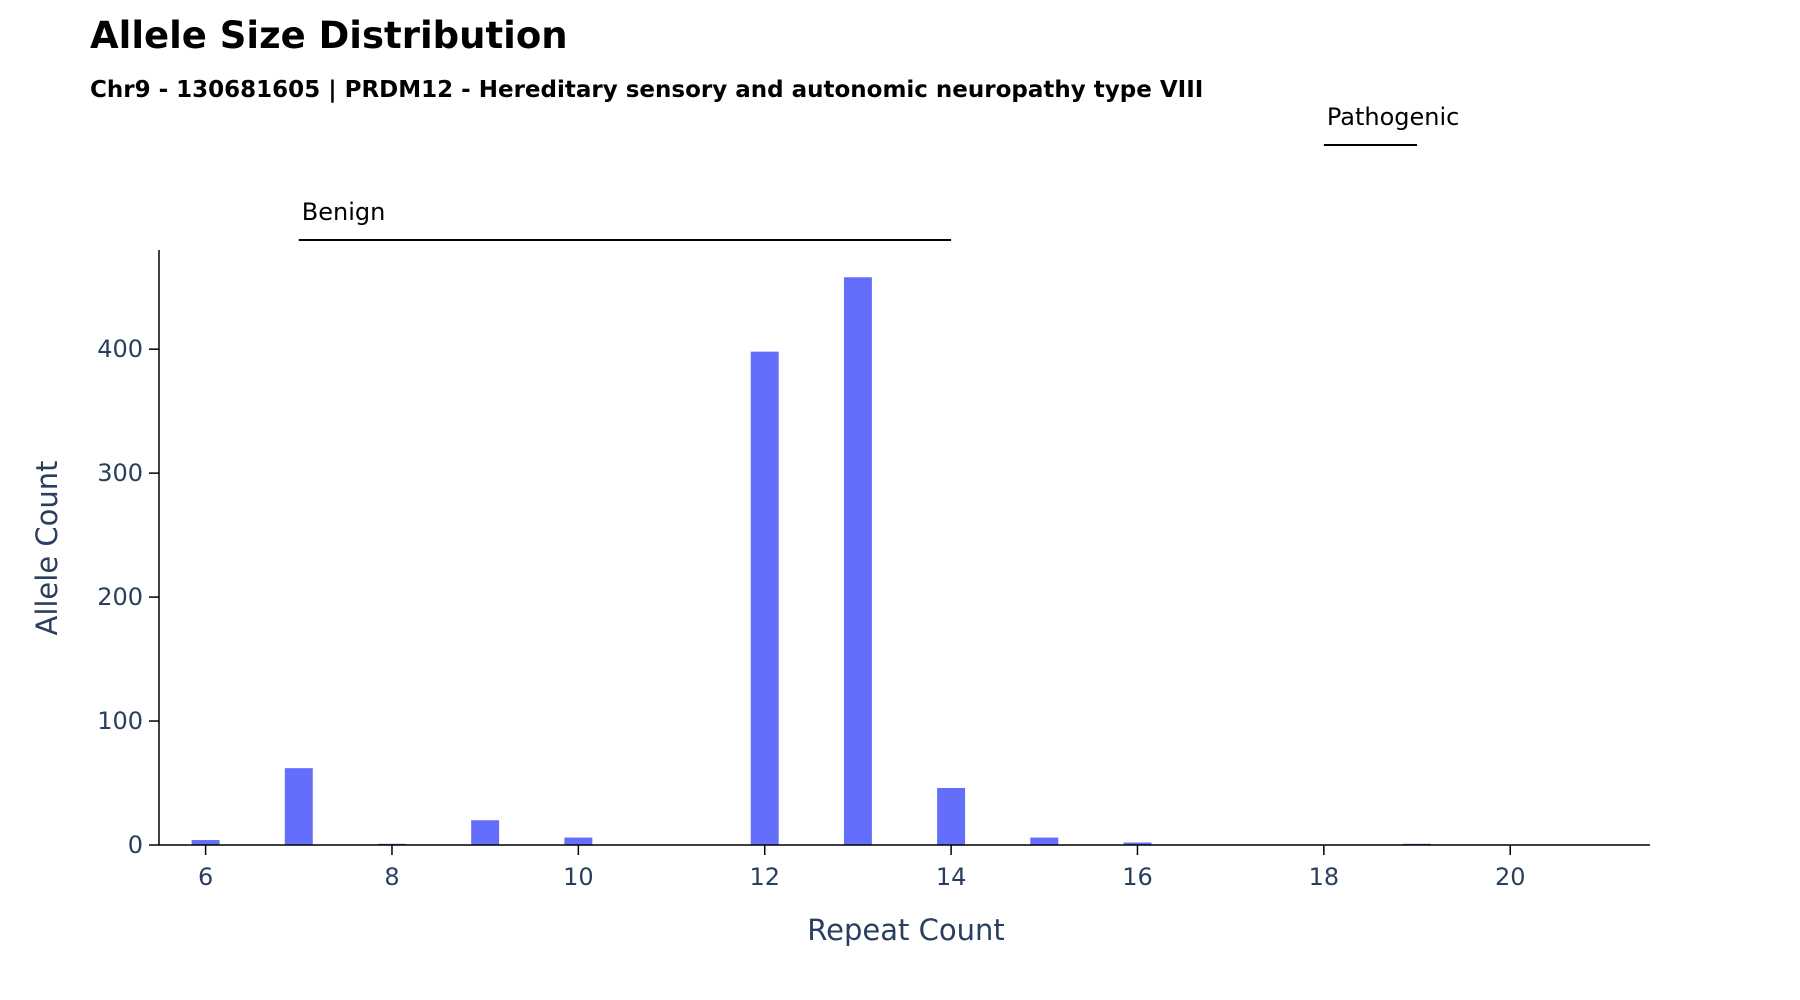  Describe the element at coordinates (951, 877) in the screenshot. I see `x-tick-label: 14` at that location.